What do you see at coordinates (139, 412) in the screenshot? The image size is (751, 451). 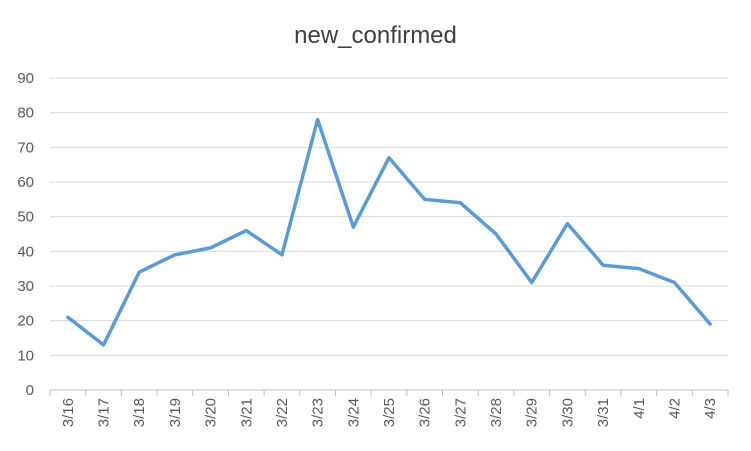 I see `x-tick-label-3-18: 3/18` at bounding box center [139, 412].